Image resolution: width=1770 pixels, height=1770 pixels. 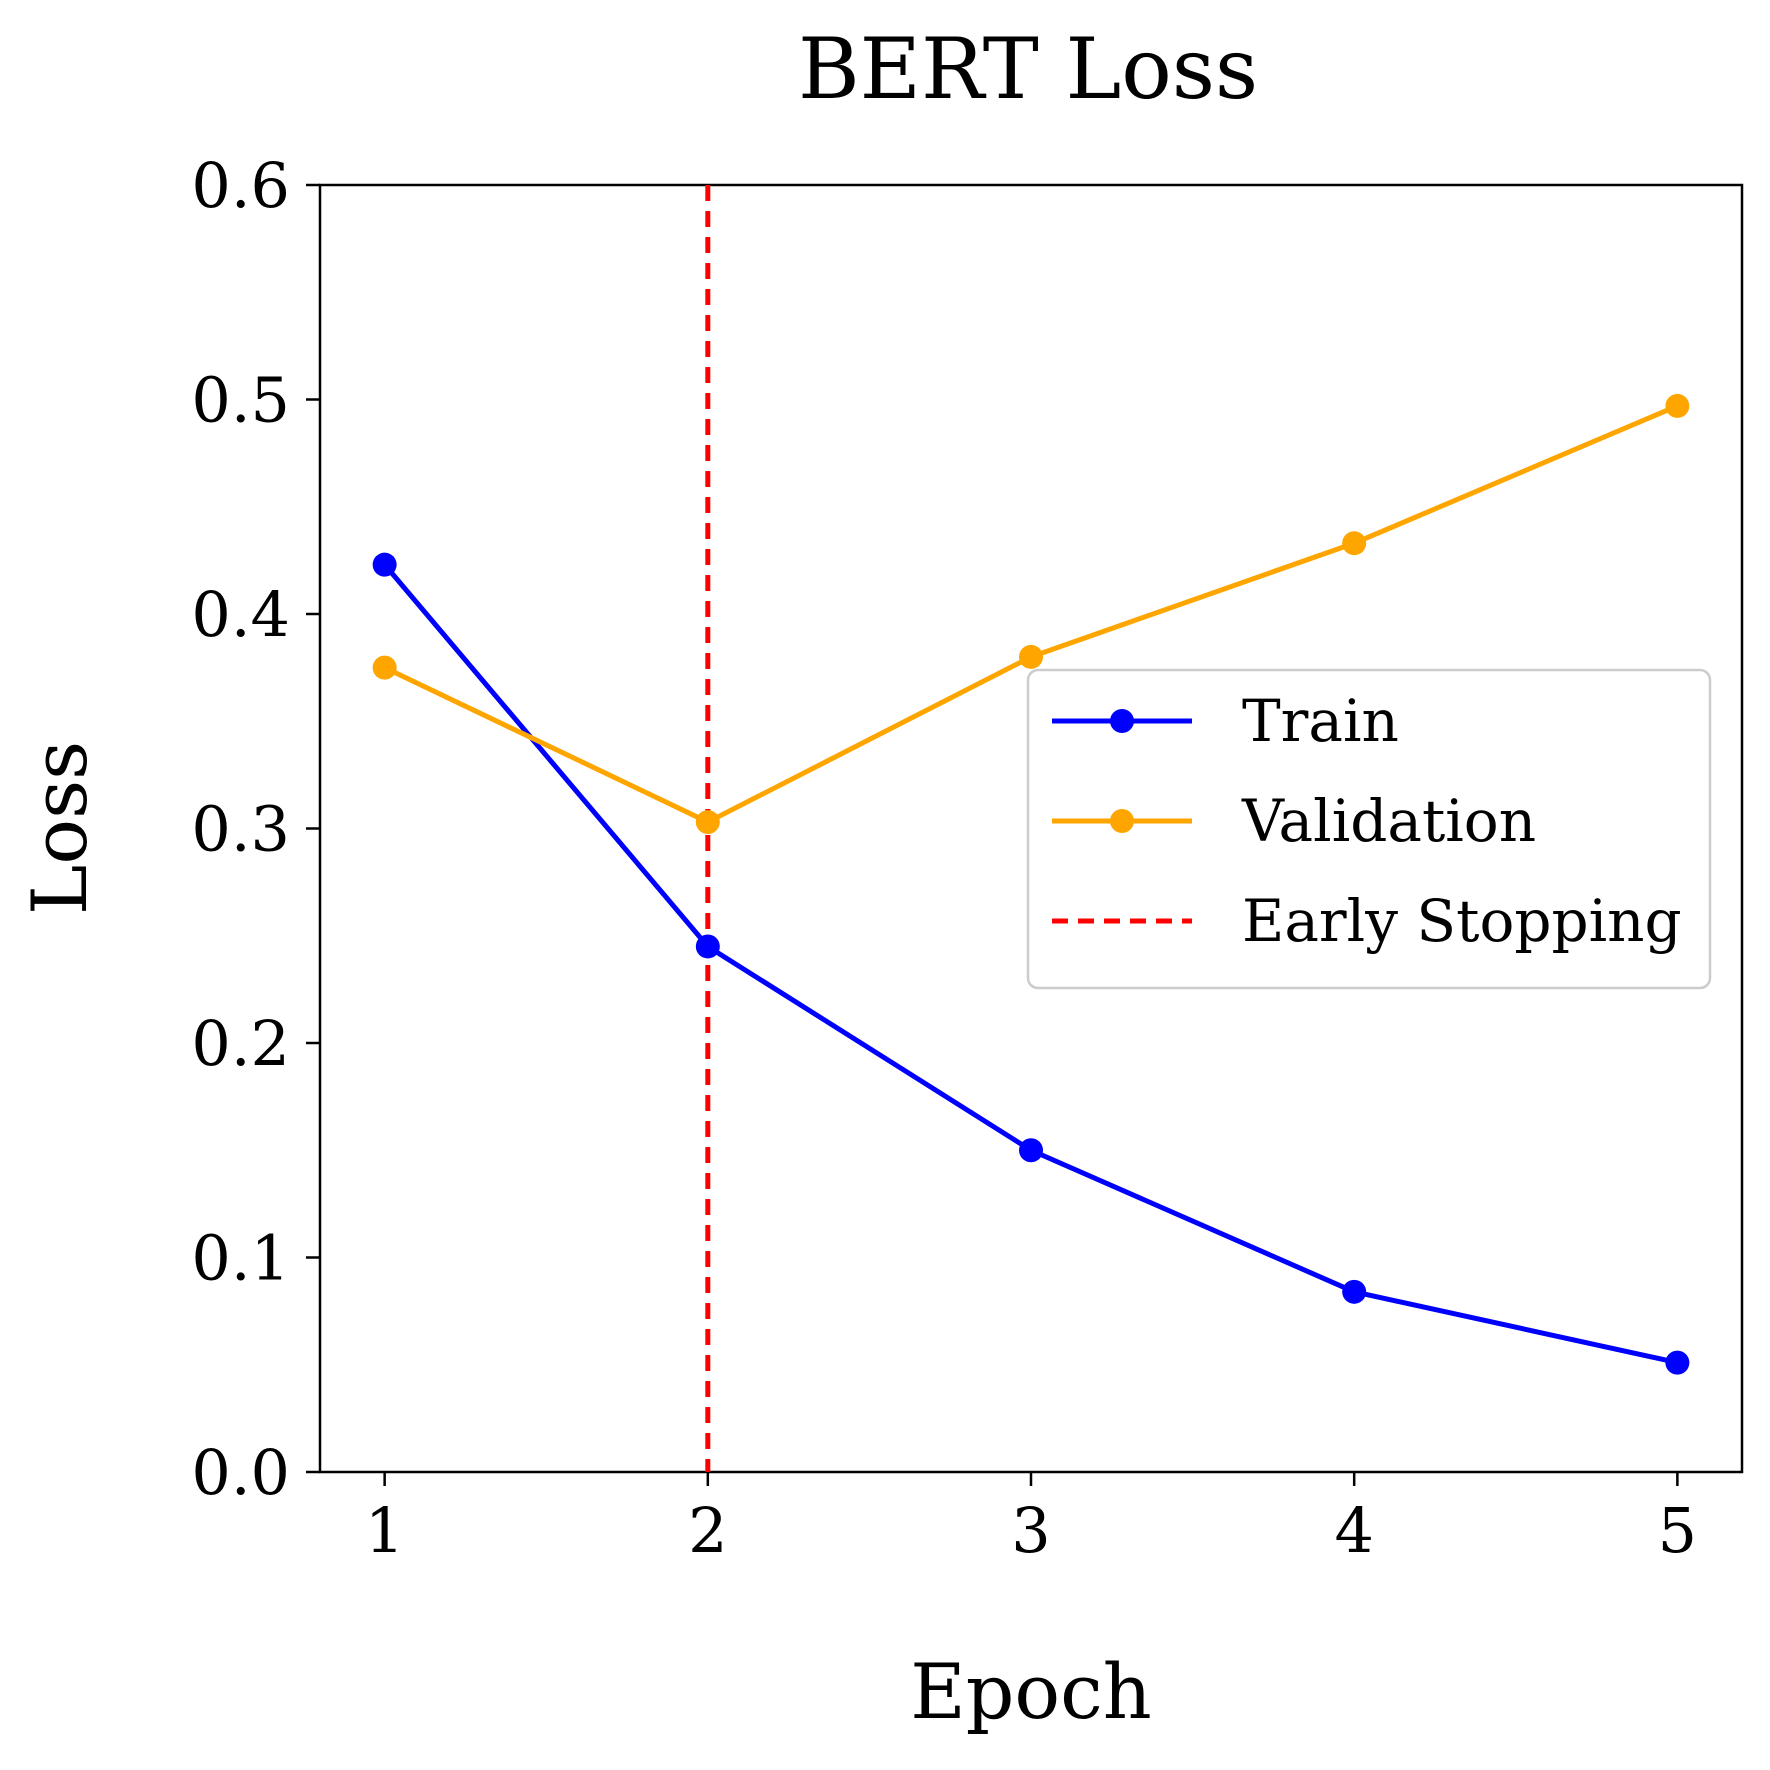 I want to click on legend-validation-marker, so click(x=1122, y=821).